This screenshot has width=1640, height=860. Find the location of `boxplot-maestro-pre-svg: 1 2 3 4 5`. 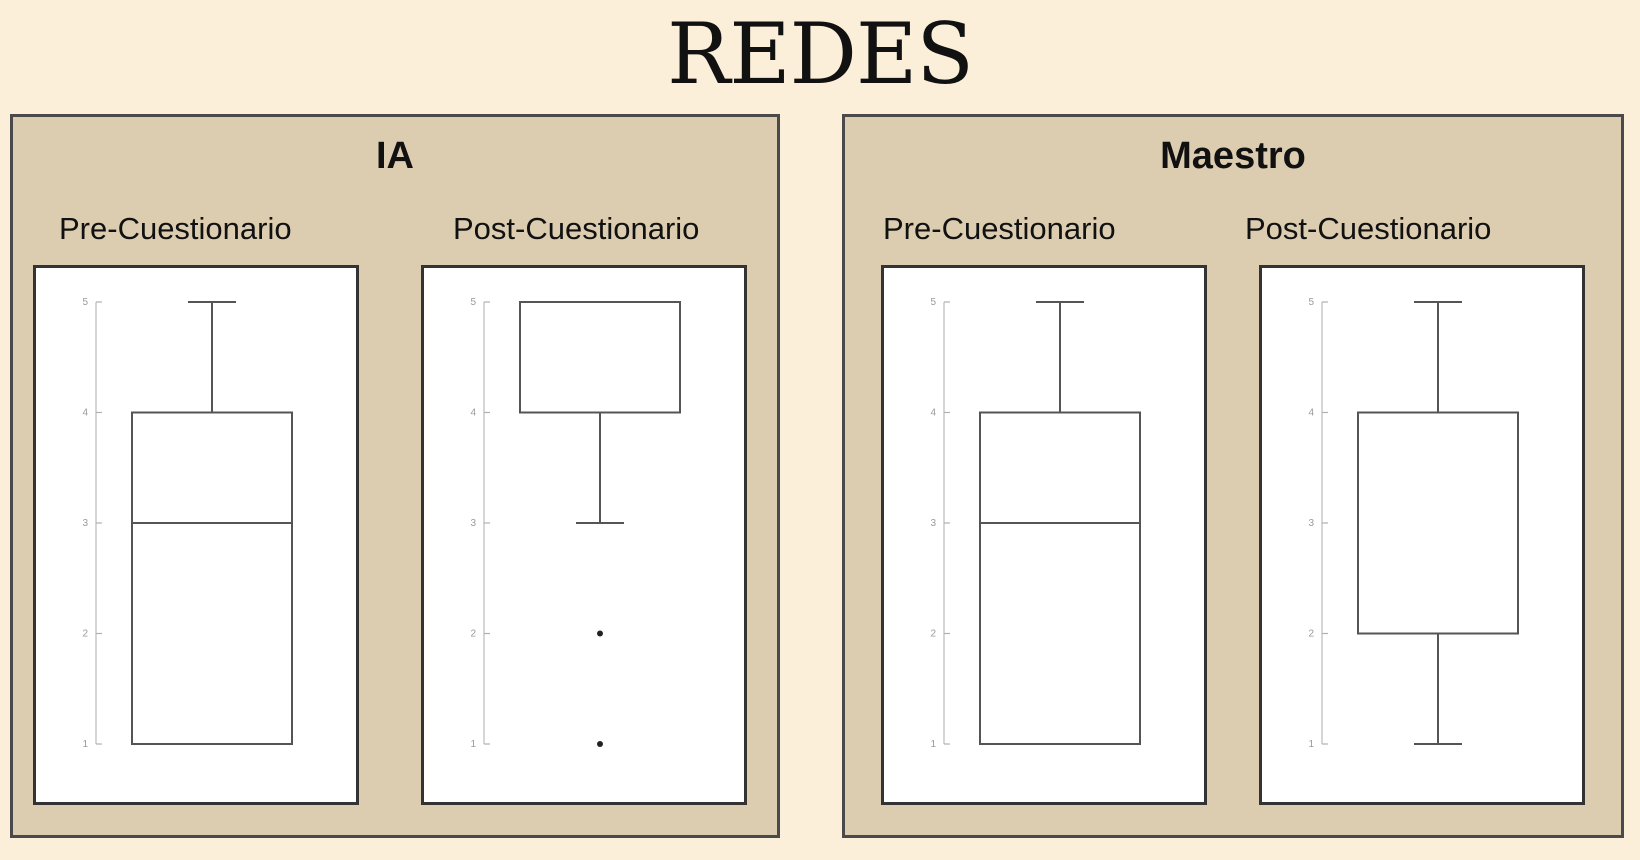

boxplot-maestro-pre-svg: 1 2 3 4 5 is located at coordinates (1035, 523).